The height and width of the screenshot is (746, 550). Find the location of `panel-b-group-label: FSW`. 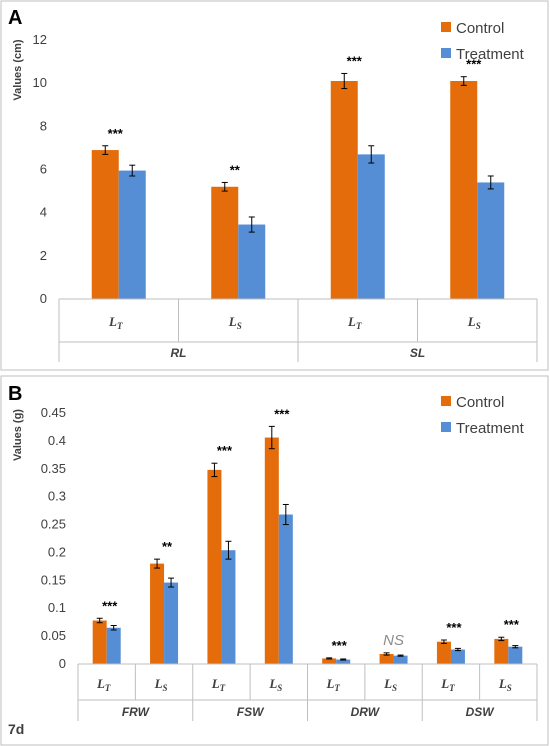

panel-b-group-label: FSW is located at coordinates (251, 712).